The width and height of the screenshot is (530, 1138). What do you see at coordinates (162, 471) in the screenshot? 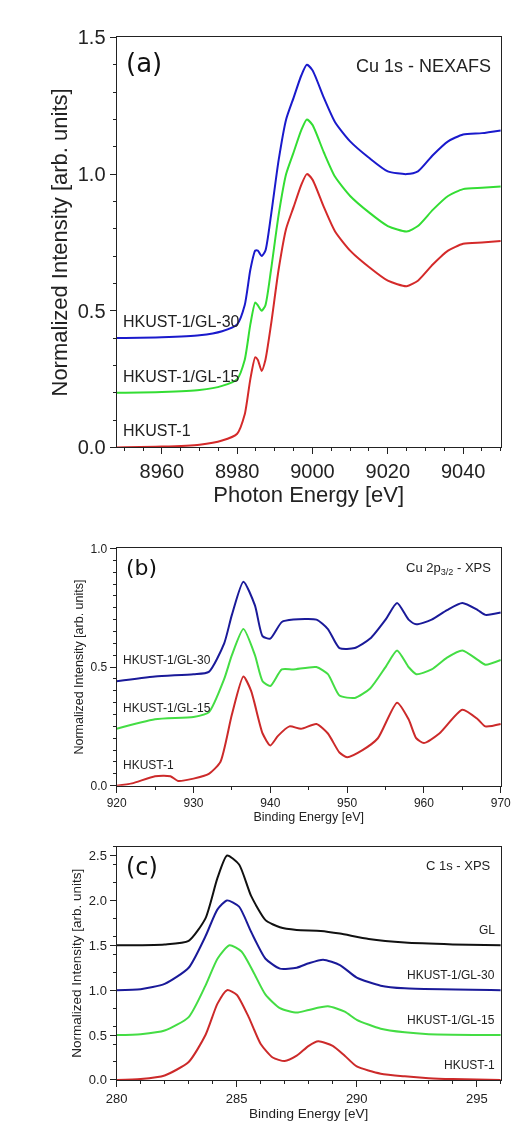
I see `x-tick-label: 8960` at bounding box center [162, 471].